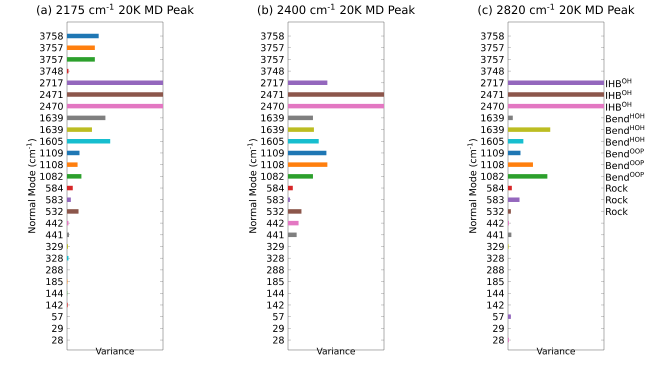 Image resolution: width=661 pixels, height=371 pixels. What do you see at coordinates (51, 176) in the screenshot?
I see `y-tick-label: 1082` at bounding box center [51, 176].